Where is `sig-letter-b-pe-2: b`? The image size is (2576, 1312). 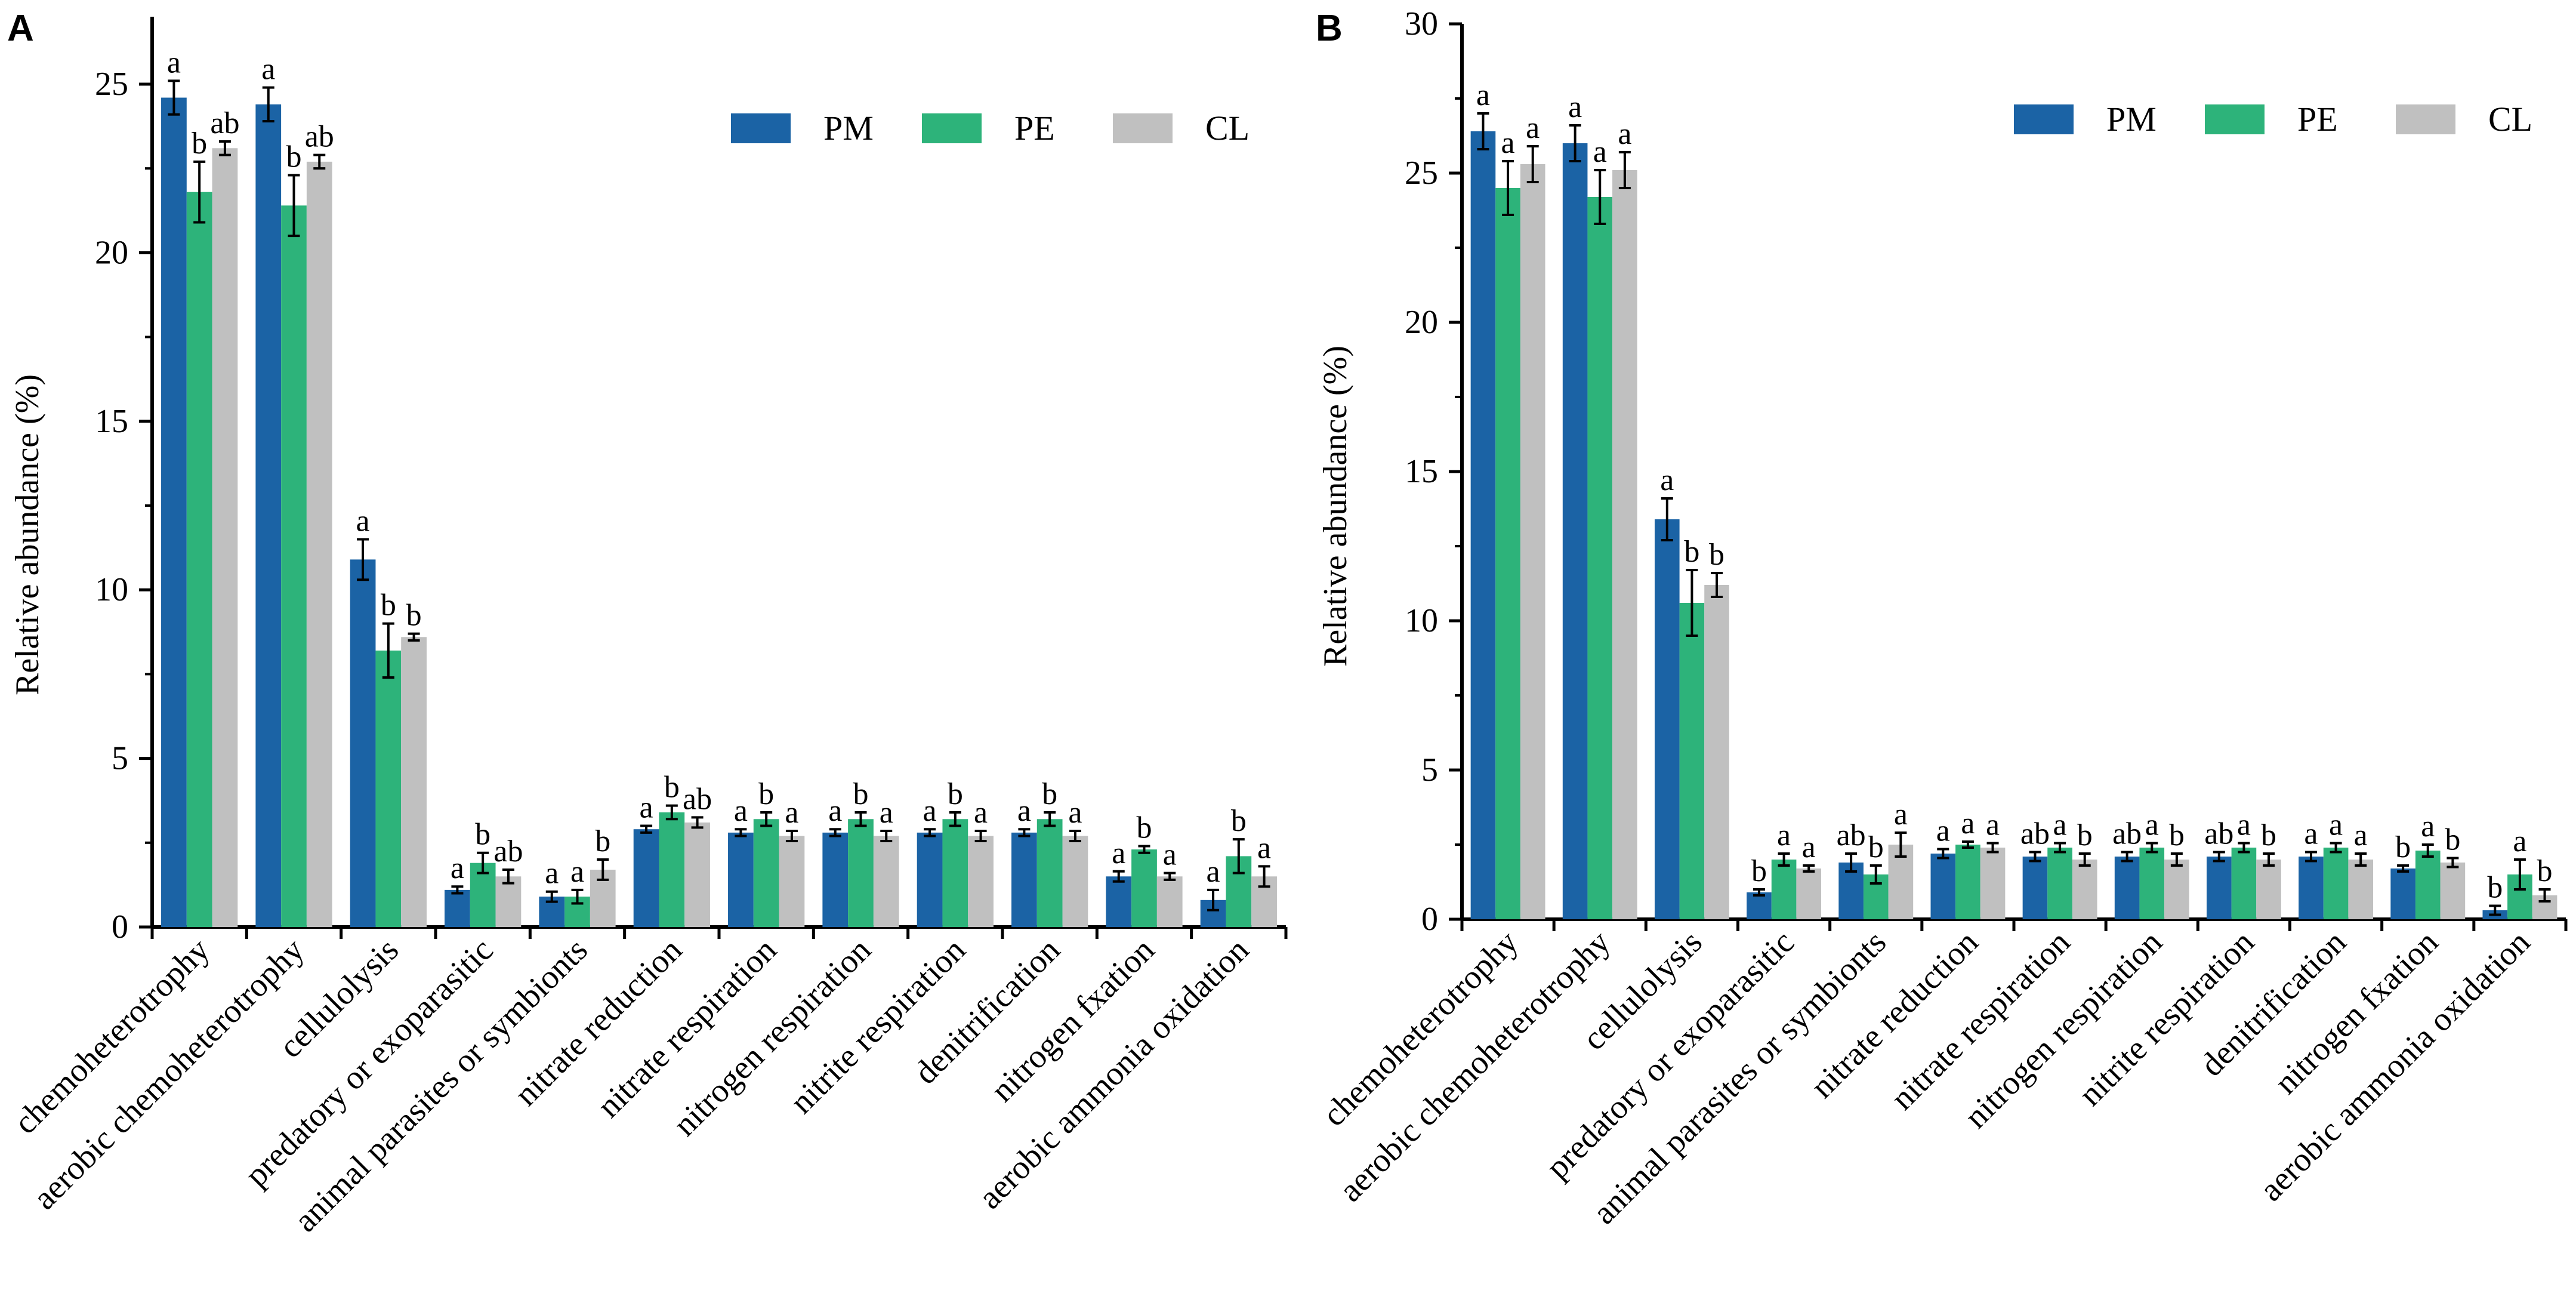
sig-letter-b-pe-2: b is located at coordinates (1692, 552).